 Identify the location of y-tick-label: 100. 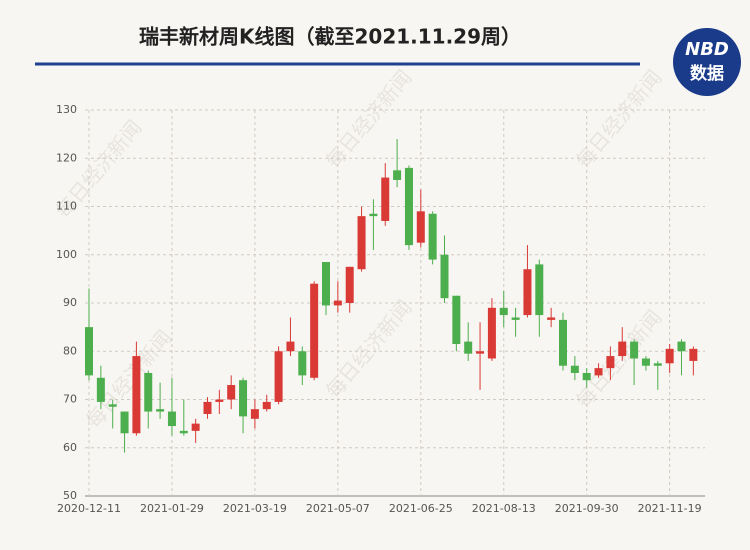
(66, 254).